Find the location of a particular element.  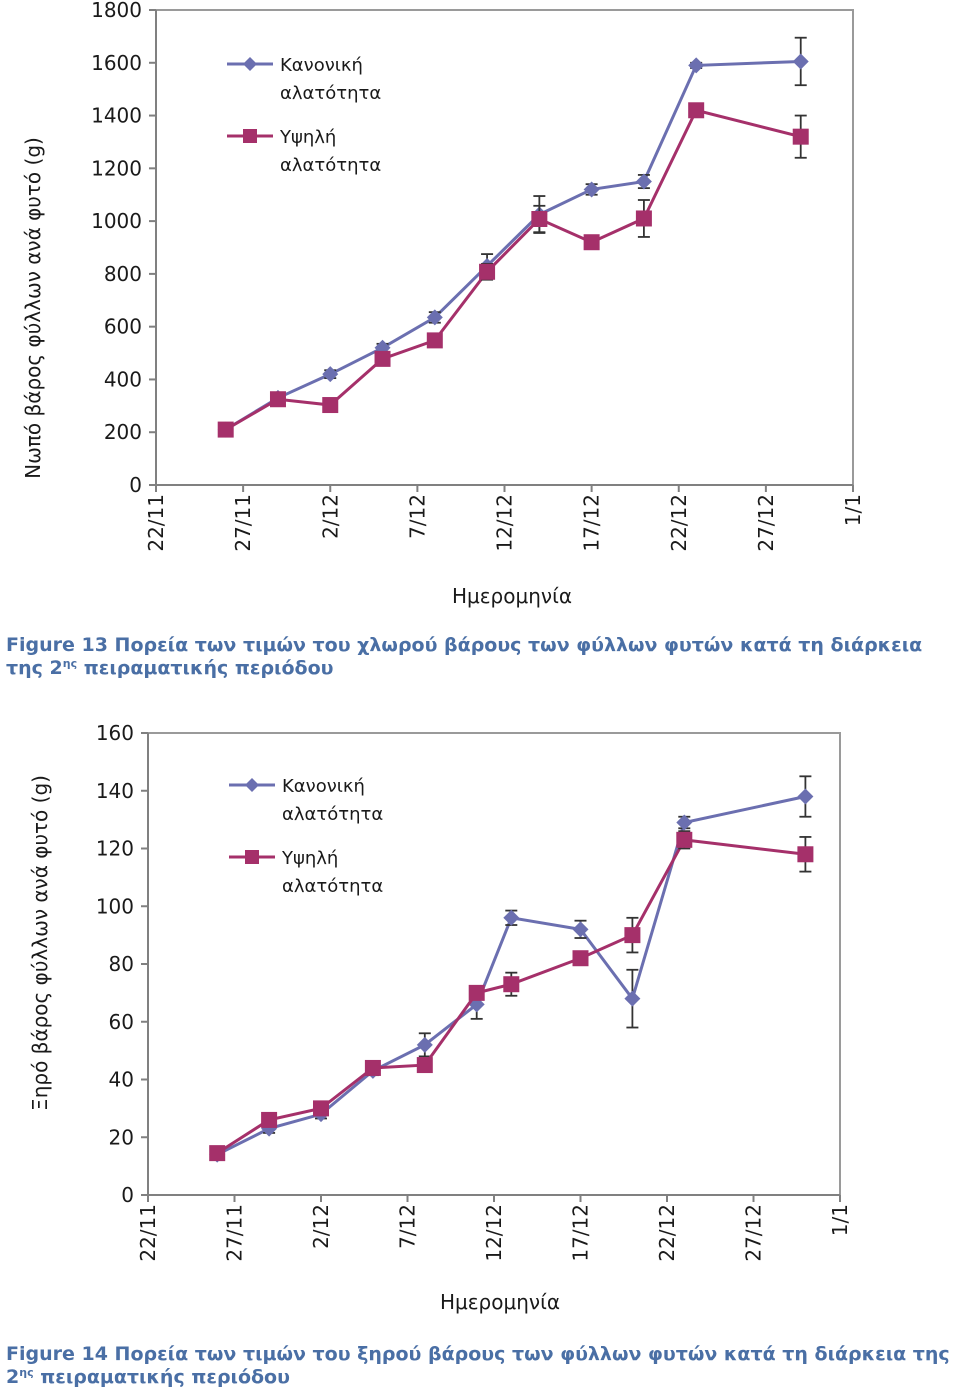

y-tick-label: 120 is located at coordinates (115, 849).